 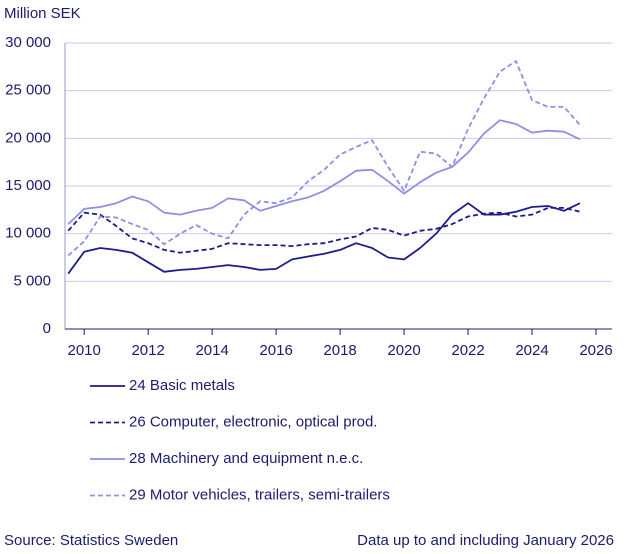 What do you see at coordinates (28, 137) in the screenshot?
I see `y-tick-label: 20 000` at bounding box center [28, 137].